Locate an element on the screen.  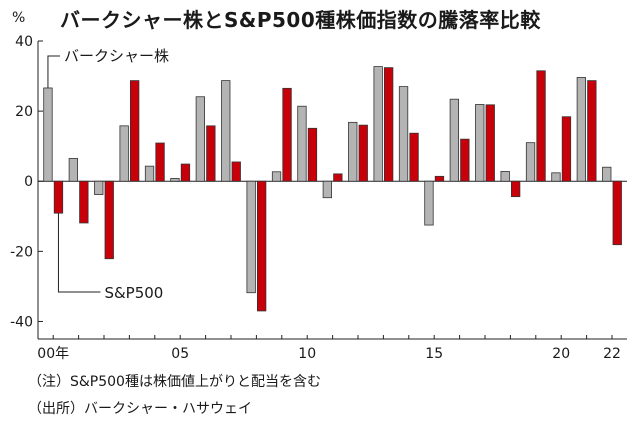
x-tick-label: 20 is located at coordinates (561, 354).